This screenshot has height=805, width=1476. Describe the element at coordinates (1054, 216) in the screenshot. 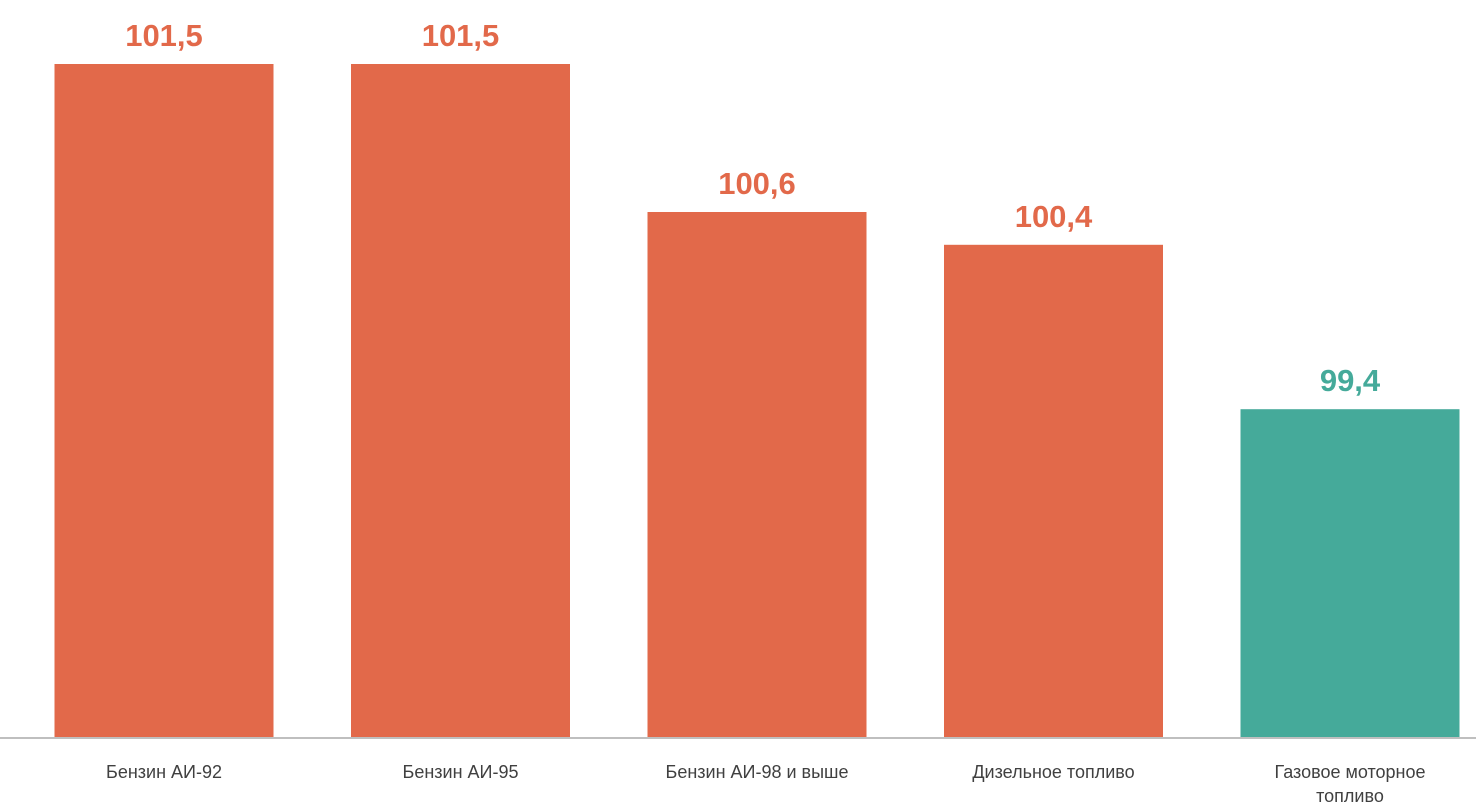

I see `value-label-4: 100,4` at that location.